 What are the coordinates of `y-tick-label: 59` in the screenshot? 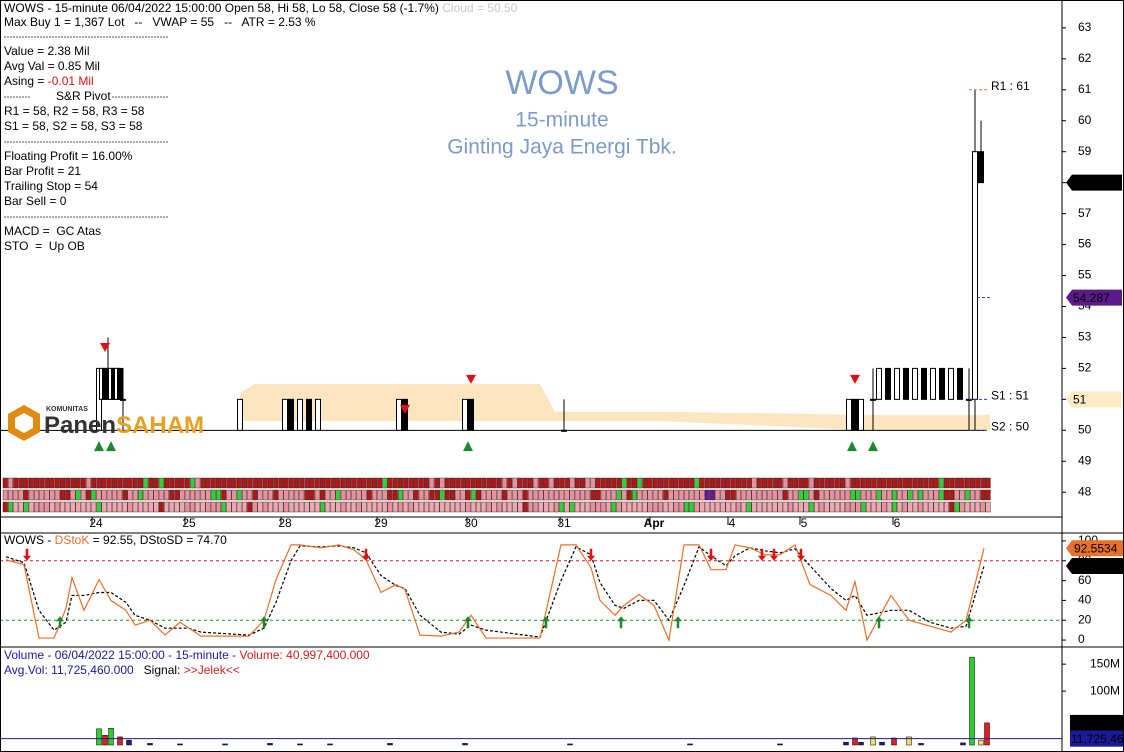 It's located at (1085, 151).